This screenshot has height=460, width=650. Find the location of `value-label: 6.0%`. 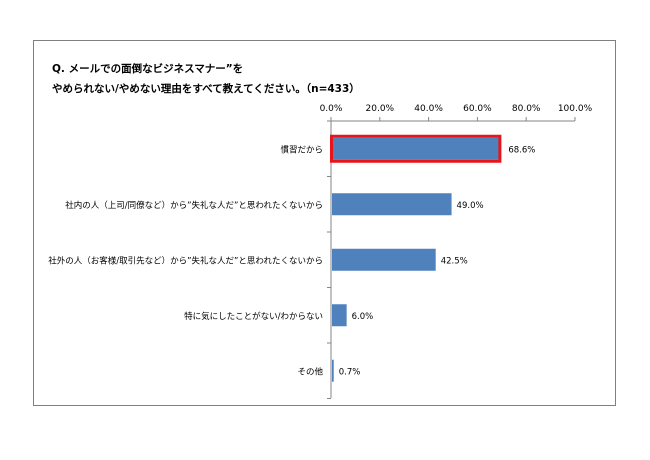

value-label: 6.0% is located at coordinates (363, 317).